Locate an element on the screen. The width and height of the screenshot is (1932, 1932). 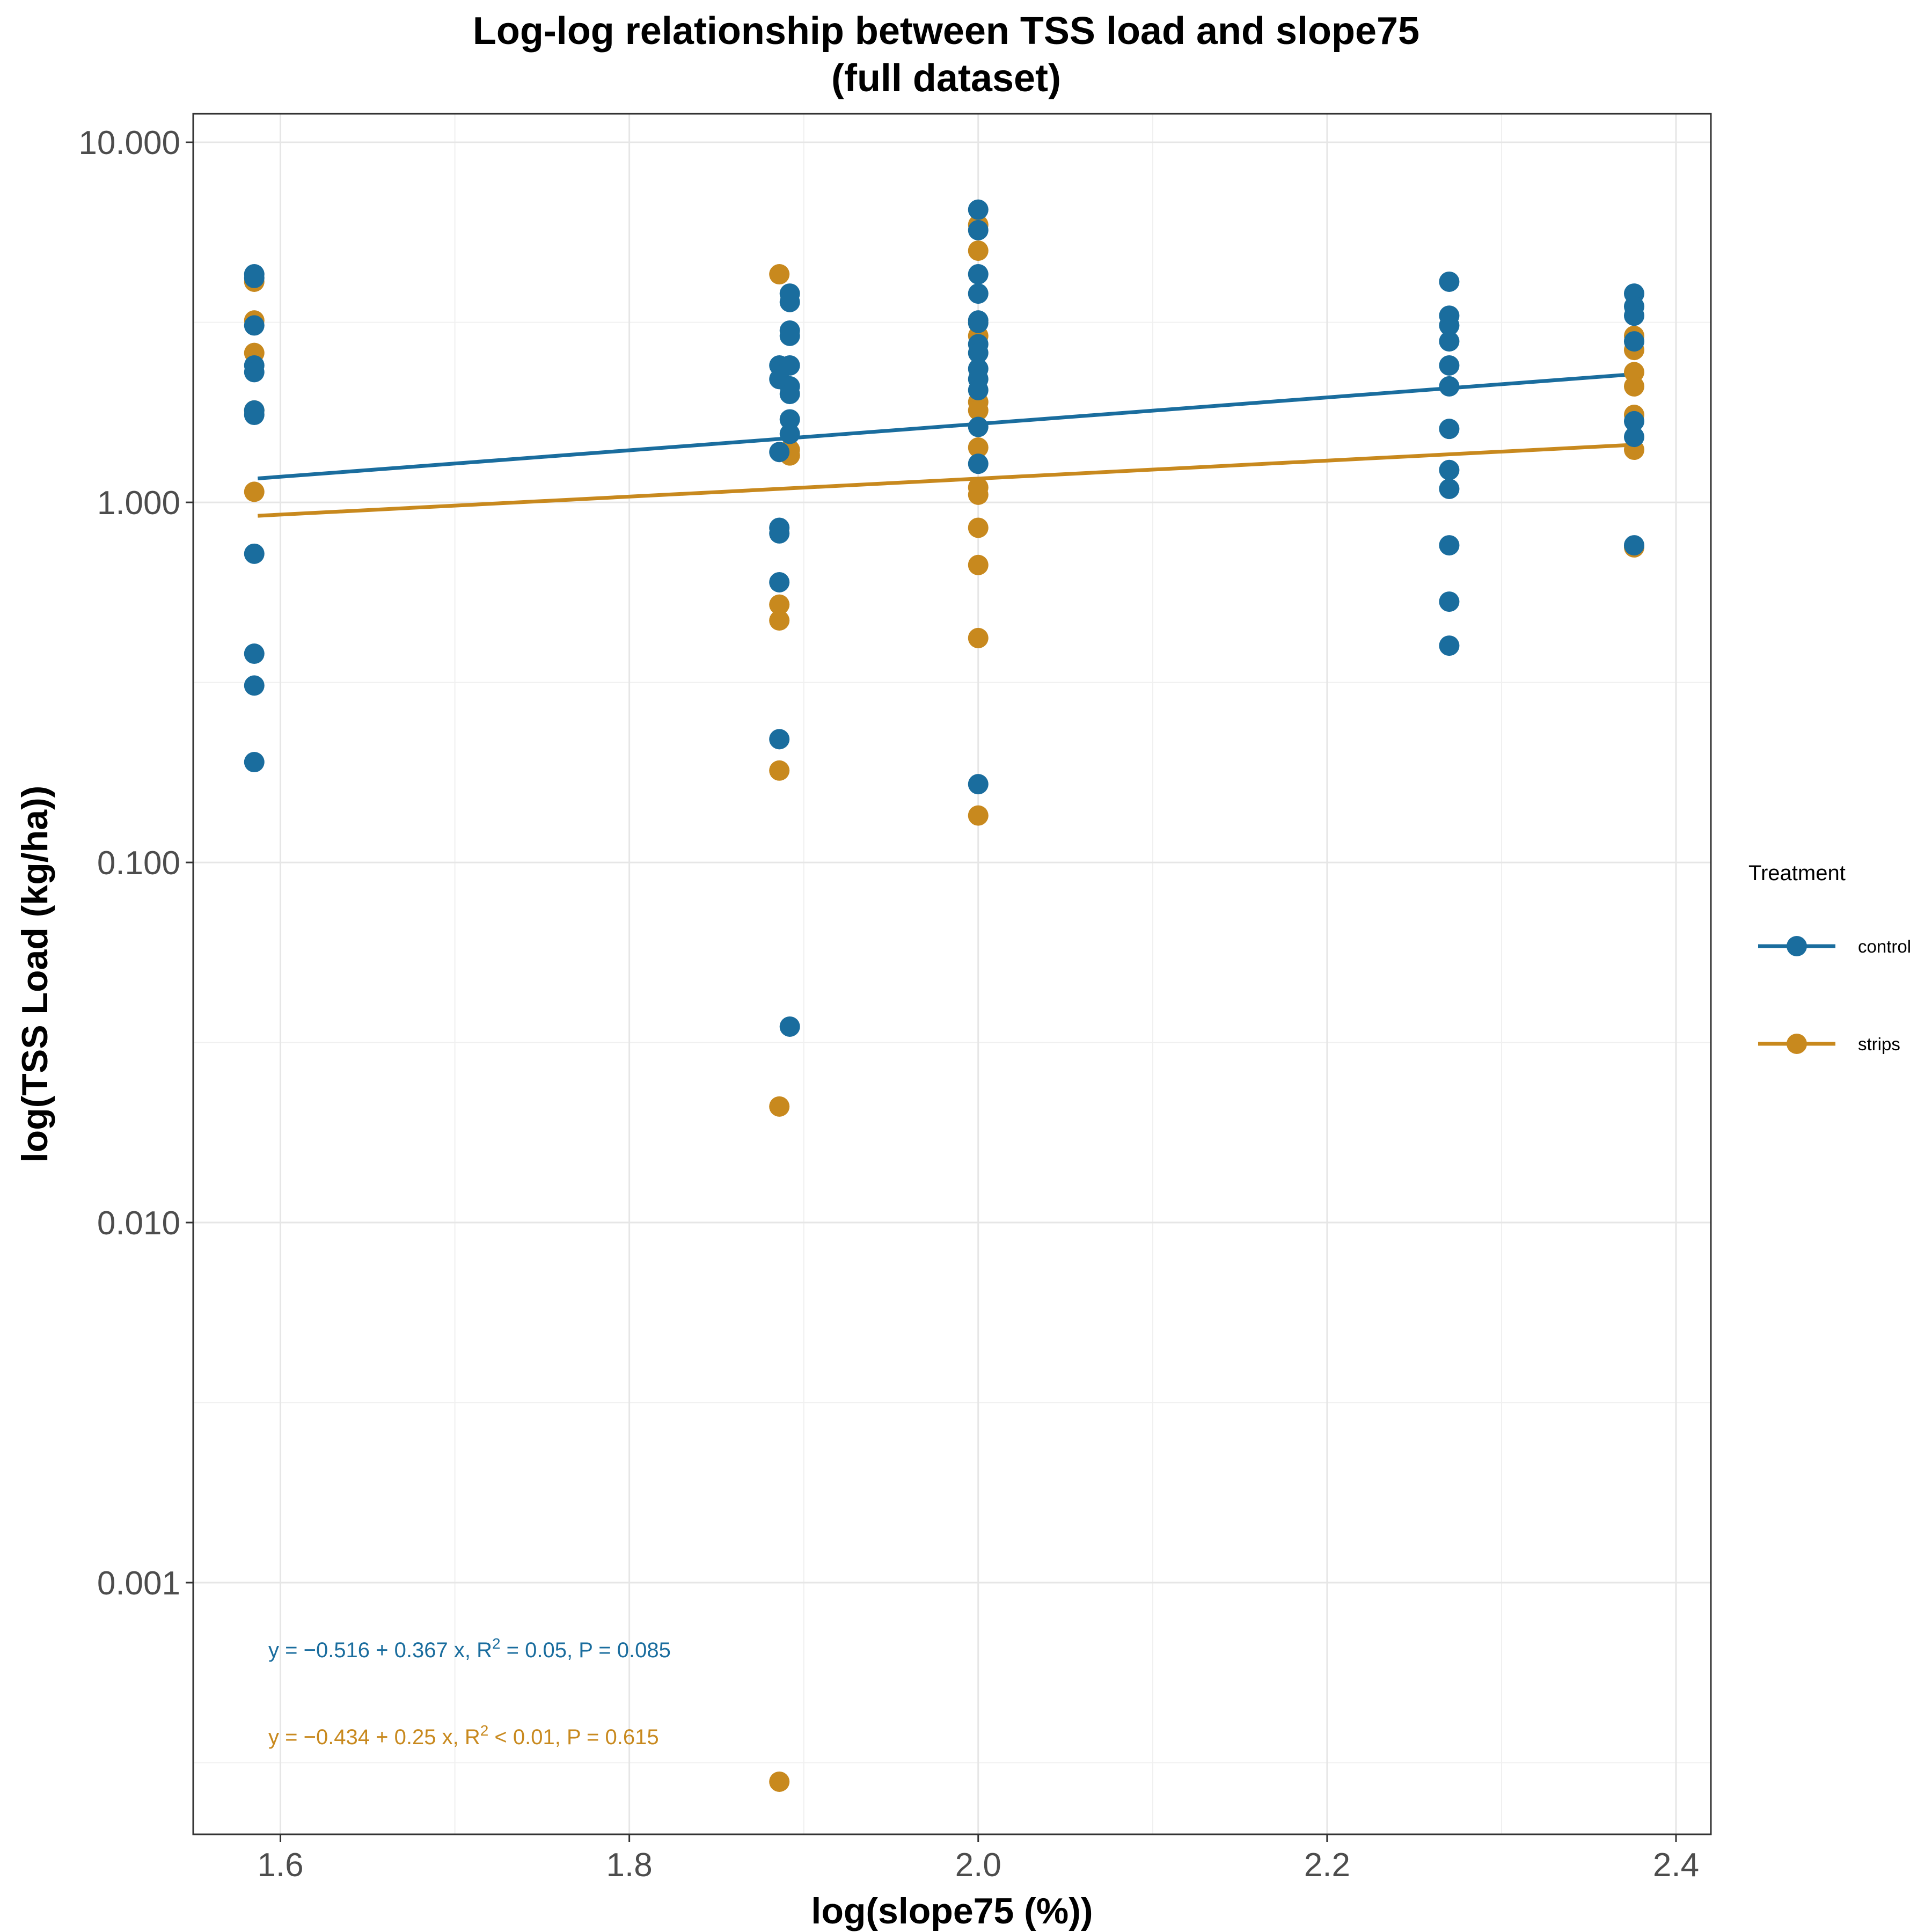
fit-line-layer is located at coordinates (946, 445).